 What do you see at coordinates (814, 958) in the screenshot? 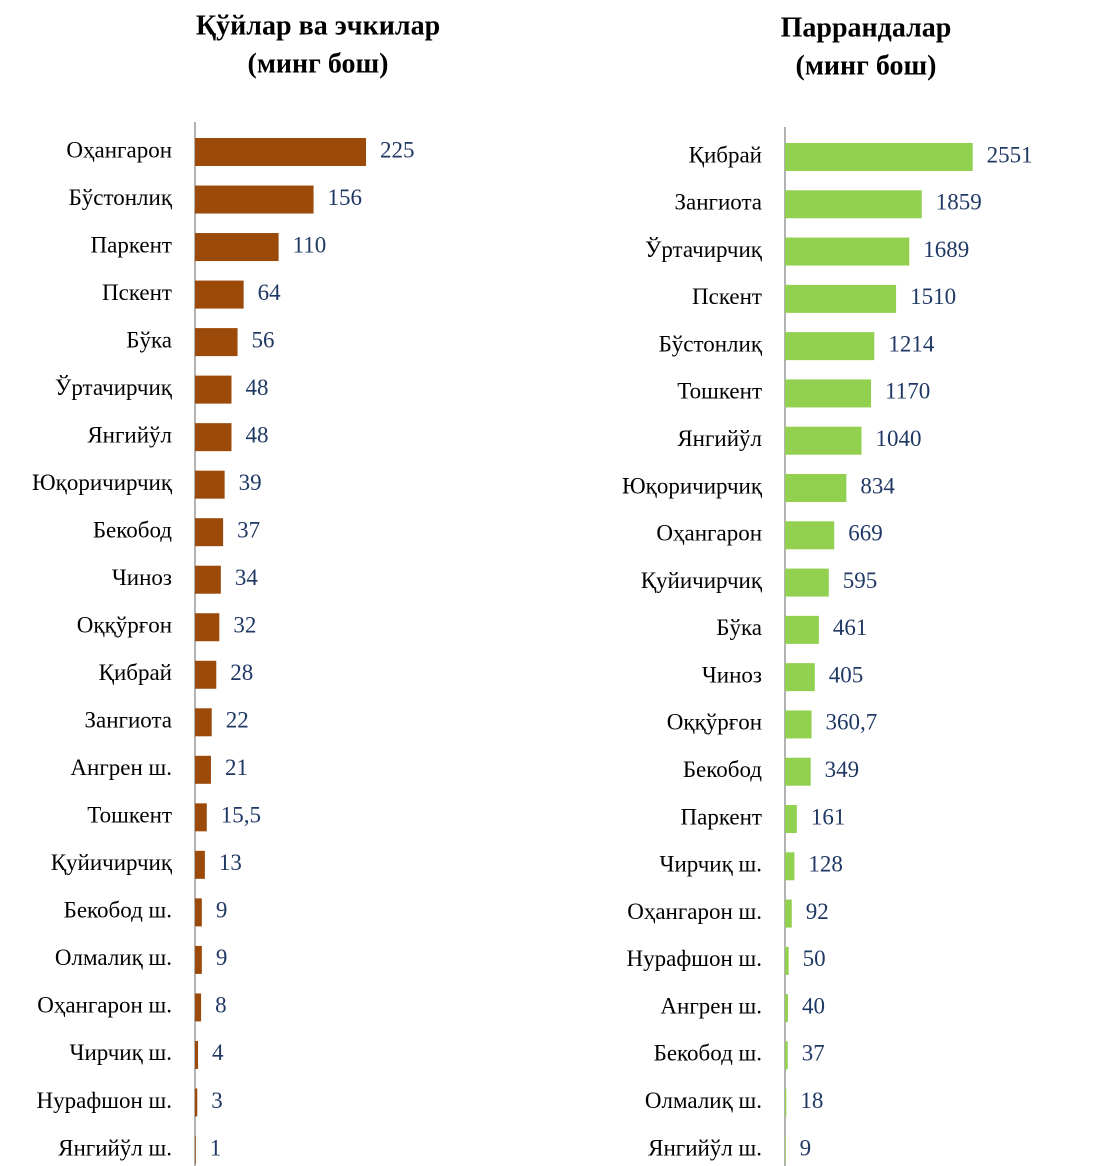
I see `data-label: 50` at bounding box center [814, 958].